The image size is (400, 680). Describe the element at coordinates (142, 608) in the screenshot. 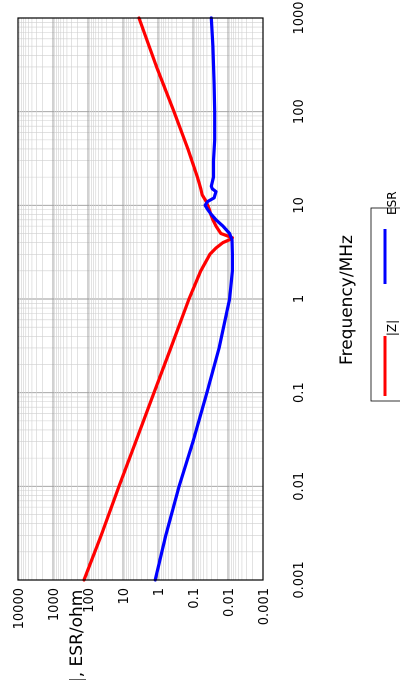

I see `y-tick-labels: 10000 1000 100 10 1 0.1 0.01 0.001` at that location.